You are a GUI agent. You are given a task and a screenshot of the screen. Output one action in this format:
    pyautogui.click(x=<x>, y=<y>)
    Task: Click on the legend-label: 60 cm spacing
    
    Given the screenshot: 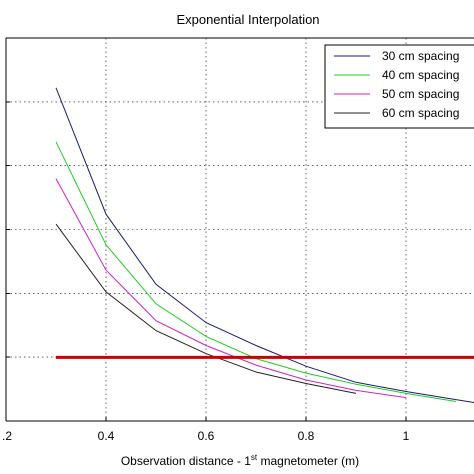 What is the action you would take?
    pyautogui.click(x=420, y=113)
    